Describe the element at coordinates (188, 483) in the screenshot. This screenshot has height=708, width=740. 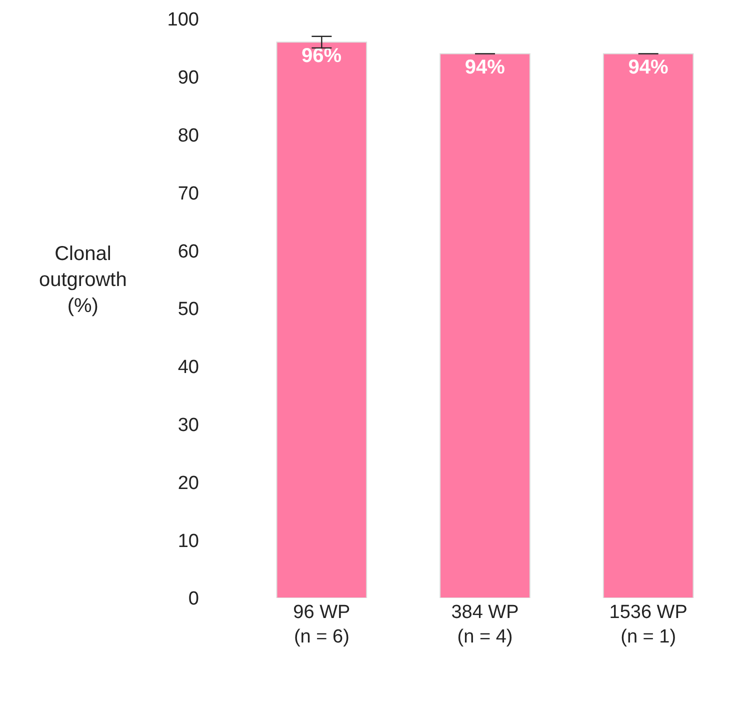
I see `y-tick-label: 20` at that location.